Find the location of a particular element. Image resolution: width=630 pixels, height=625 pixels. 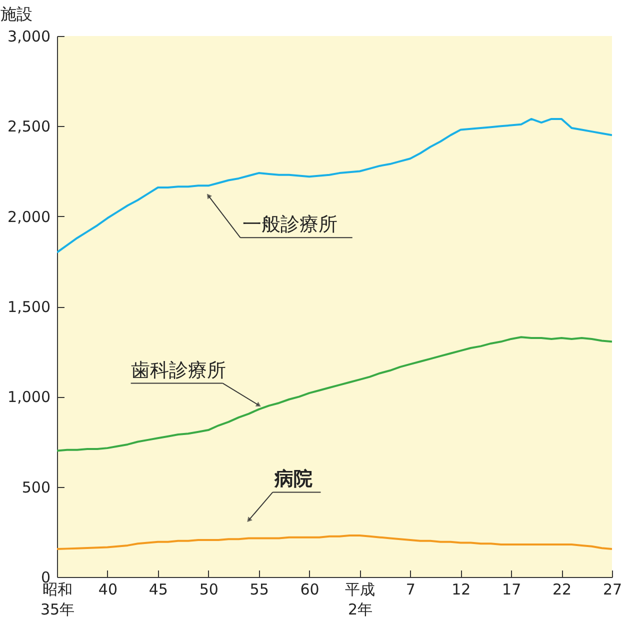

line-series is located at coordinates (334, 542).